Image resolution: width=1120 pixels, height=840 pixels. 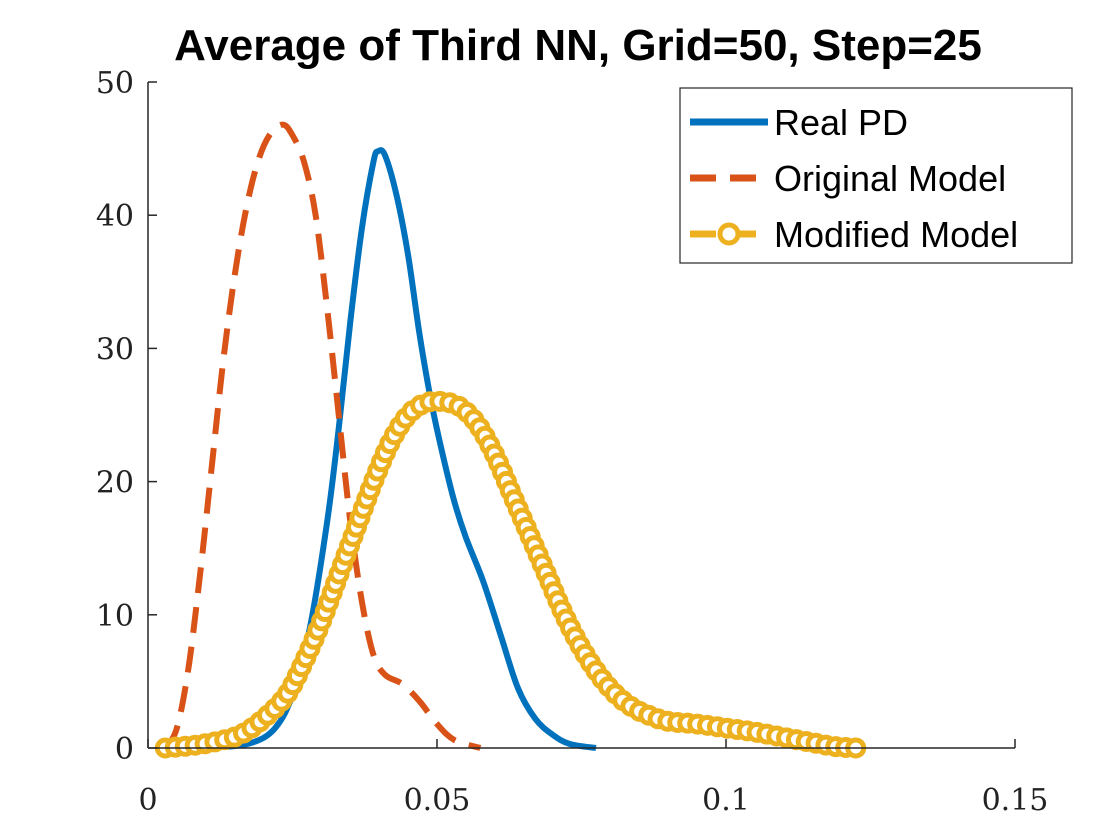 I want to click on y-tick-label: 30, so click(x=115, y=349).